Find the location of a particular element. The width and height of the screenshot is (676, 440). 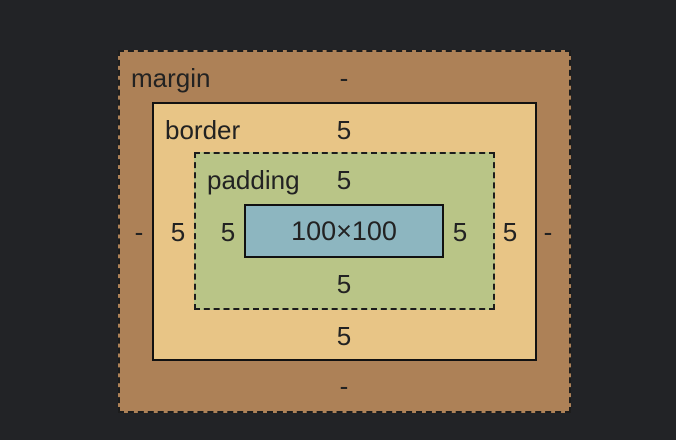

border-label: border is located at coordinates (203, 130).